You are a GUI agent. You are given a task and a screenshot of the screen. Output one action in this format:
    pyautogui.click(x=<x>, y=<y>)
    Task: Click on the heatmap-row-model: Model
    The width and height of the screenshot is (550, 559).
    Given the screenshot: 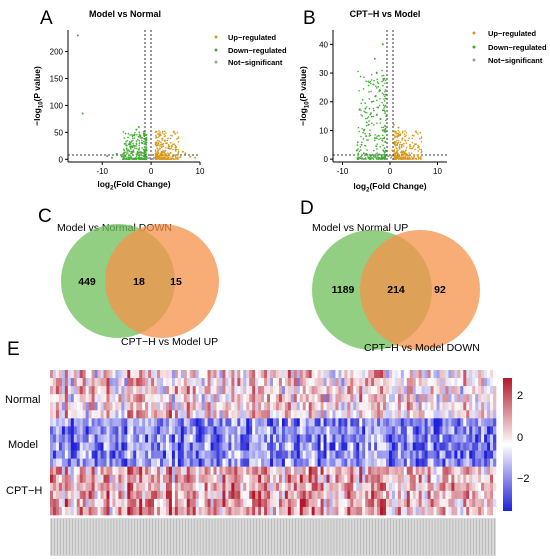 What is the action you would take?
    pyautogui.click(x=23, y=445)
    